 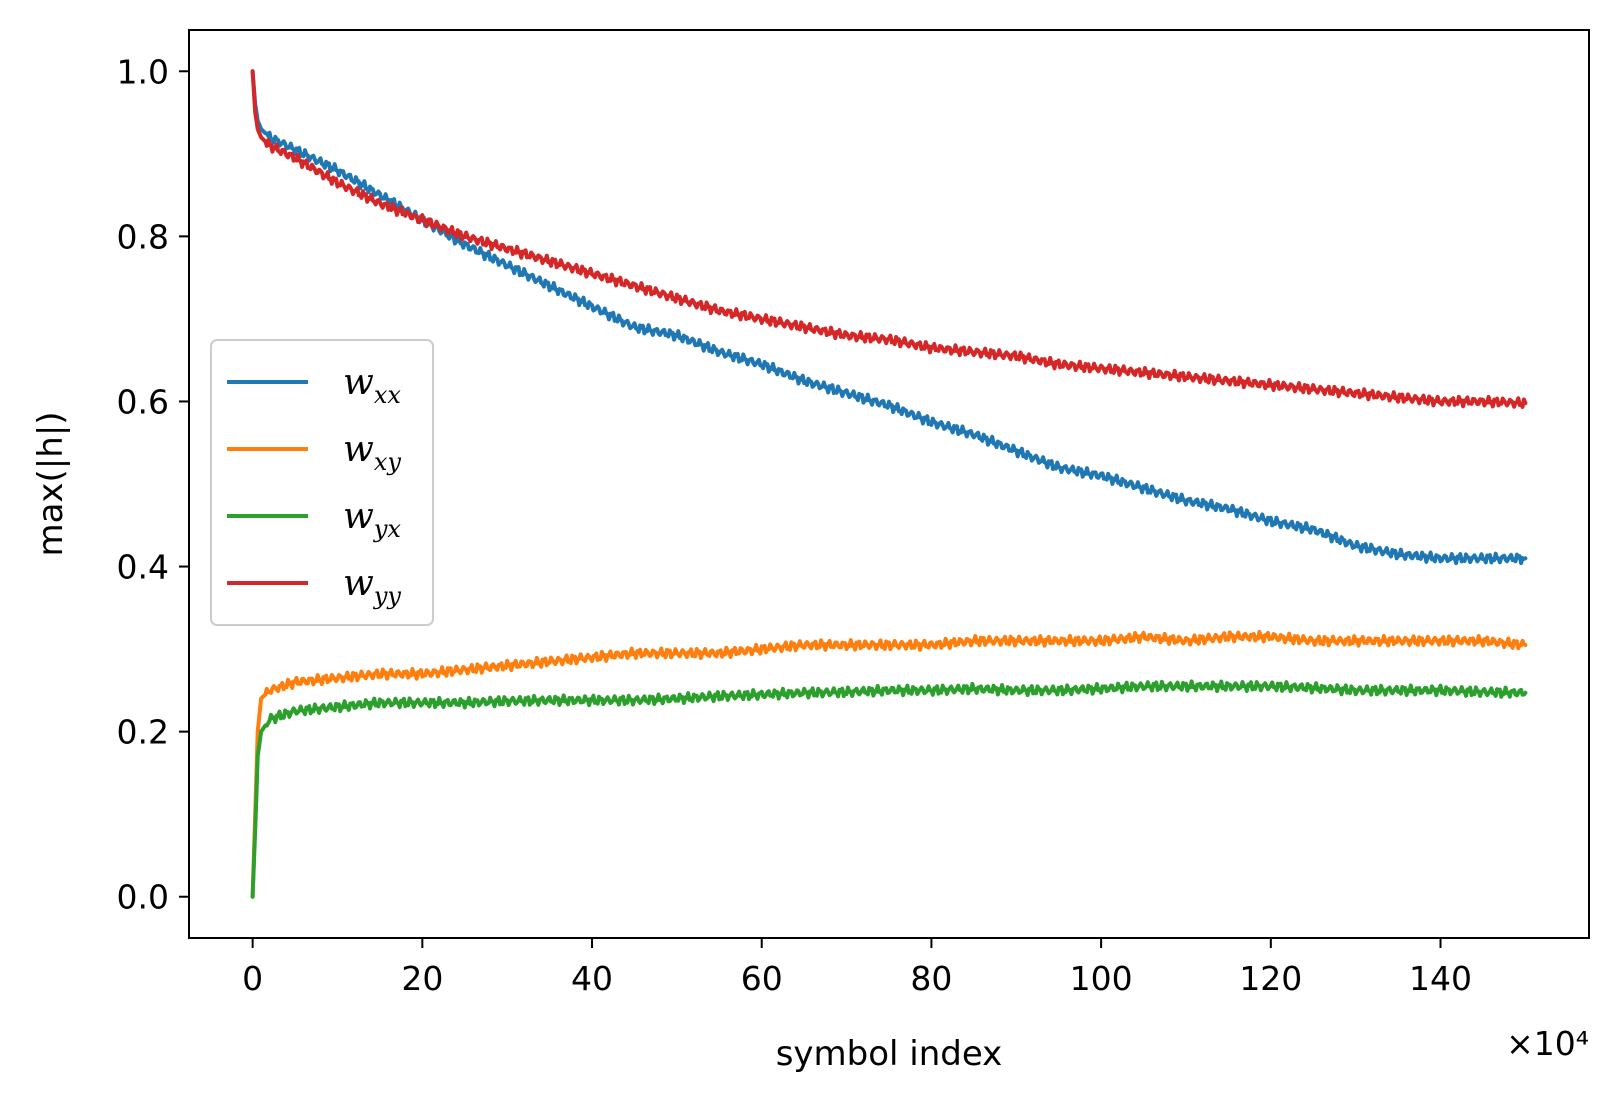 What do you see at coordinates (387, 529) in the screenshot?
I see `legend-label-subscript: yx` at bounding box center [387, 529].